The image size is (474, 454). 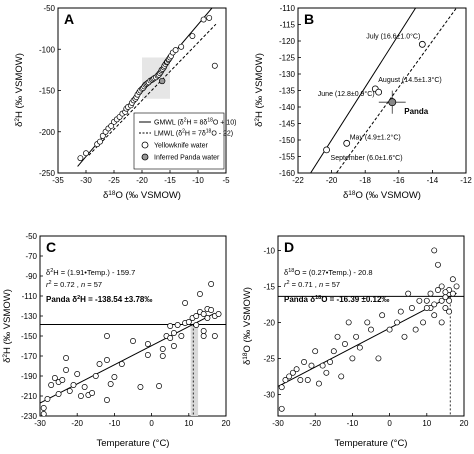 I want to click on panel-b-lmwl-line, so click(x=396, y=90).